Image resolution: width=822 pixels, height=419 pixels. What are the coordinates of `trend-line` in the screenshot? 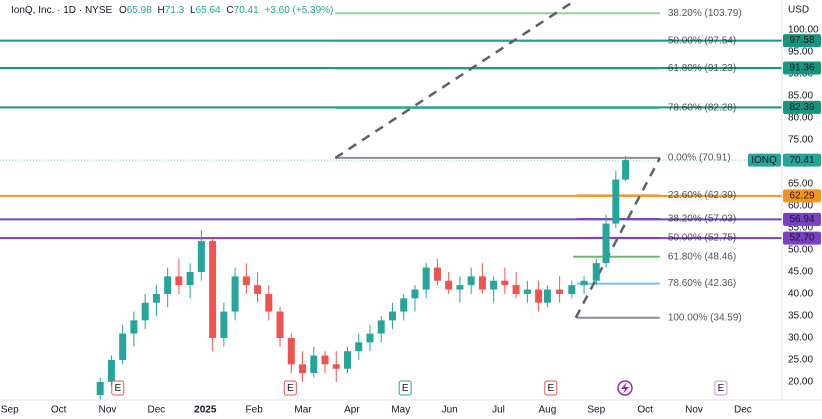 It's located at (617, 238).